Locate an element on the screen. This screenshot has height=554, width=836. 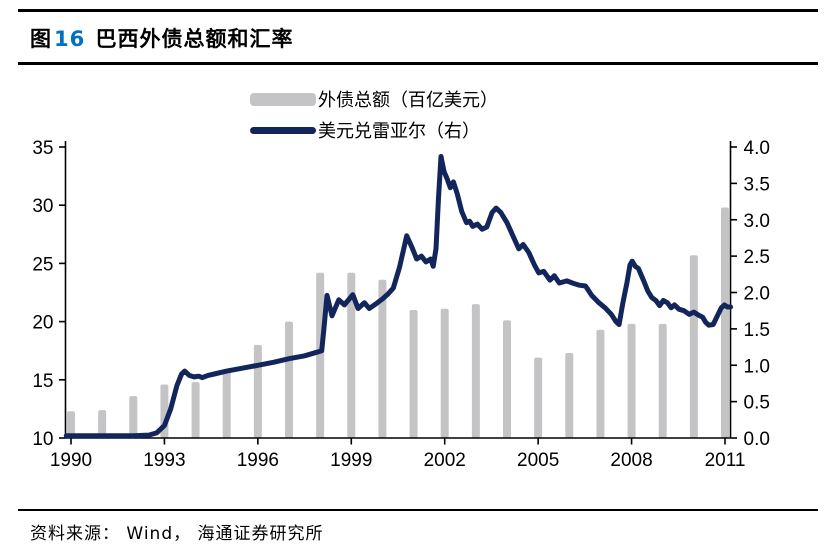
right-tick-label-1.0: 1.0 is located at coordinates (757, 366).